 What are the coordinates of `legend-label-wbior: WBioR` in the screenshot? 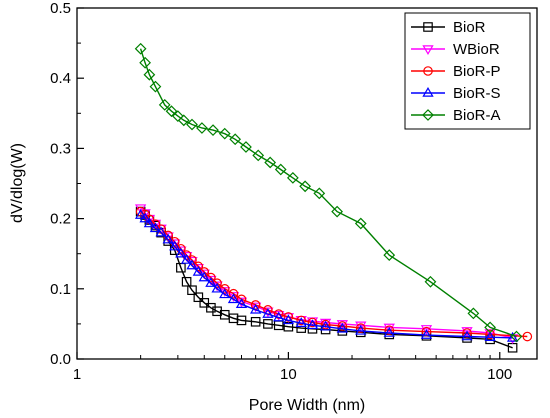 It's located at (476, 49).